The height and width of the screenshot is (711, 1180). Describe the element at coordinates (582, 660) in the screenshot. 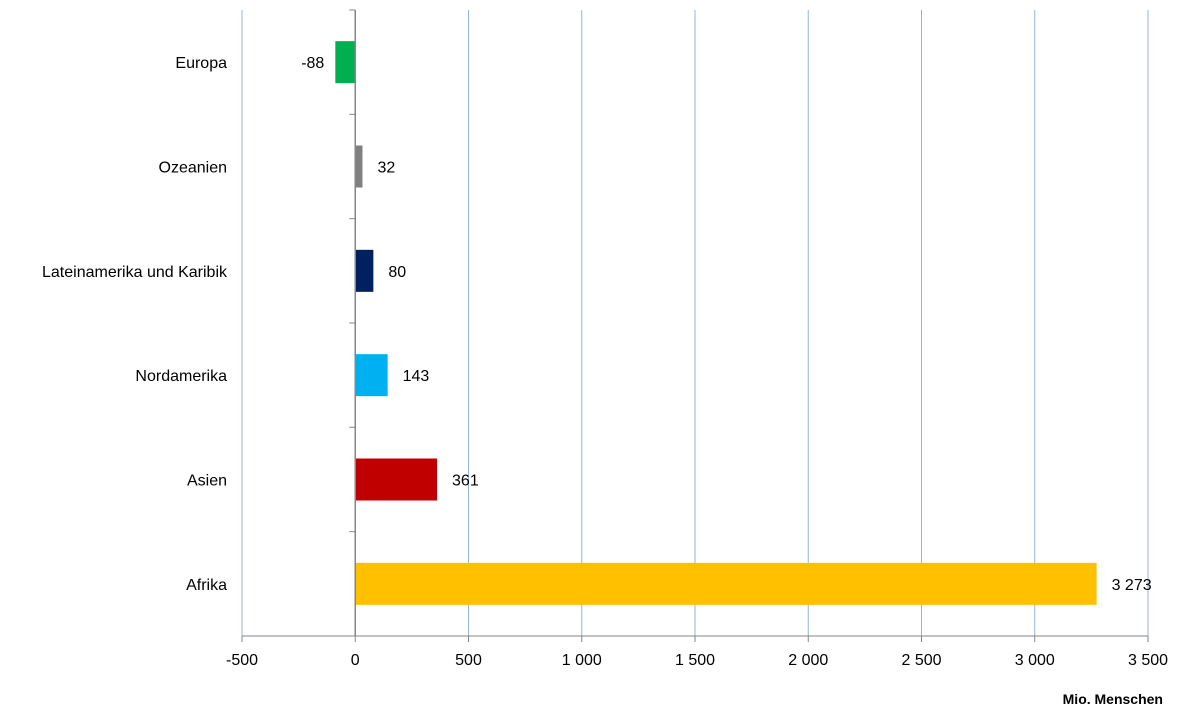

I see `x-tick-label-3: 1 000` at that location.